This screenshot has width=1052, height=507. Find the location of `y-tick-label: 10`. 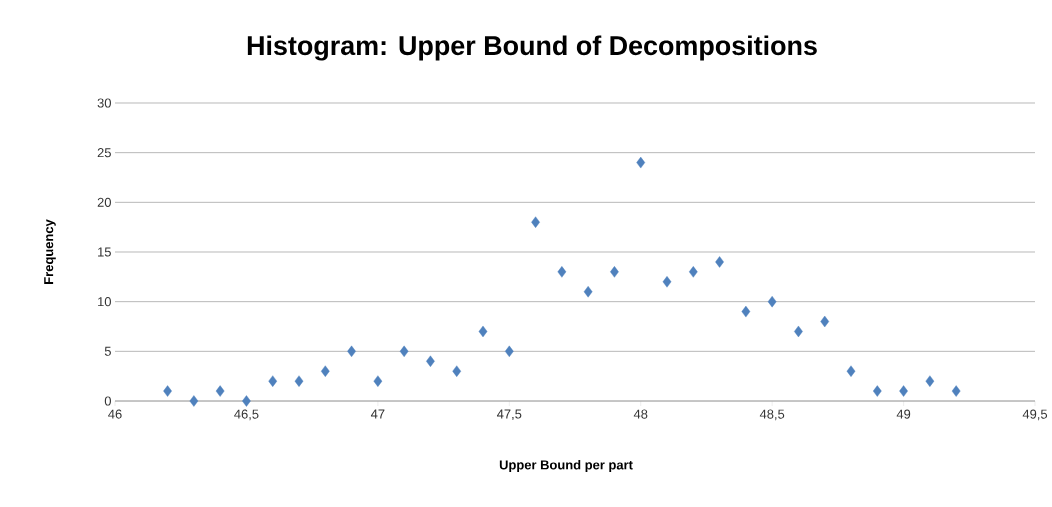

y-tick-label: 10 is located at coordinates (104, 302).